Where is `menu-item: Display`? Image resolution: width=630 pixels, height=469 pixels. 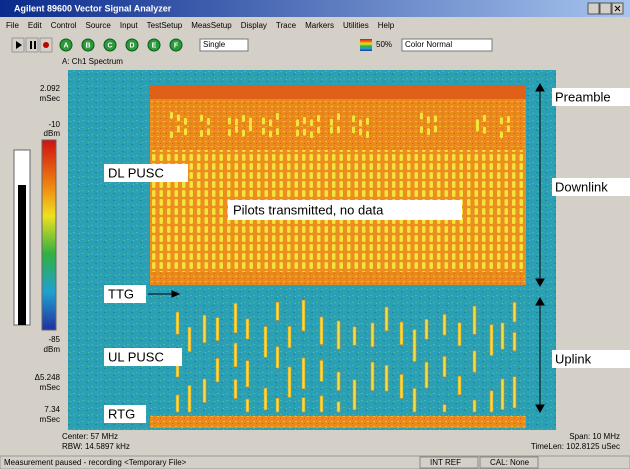
menu-item: Display is located at coordinates (254, 25).